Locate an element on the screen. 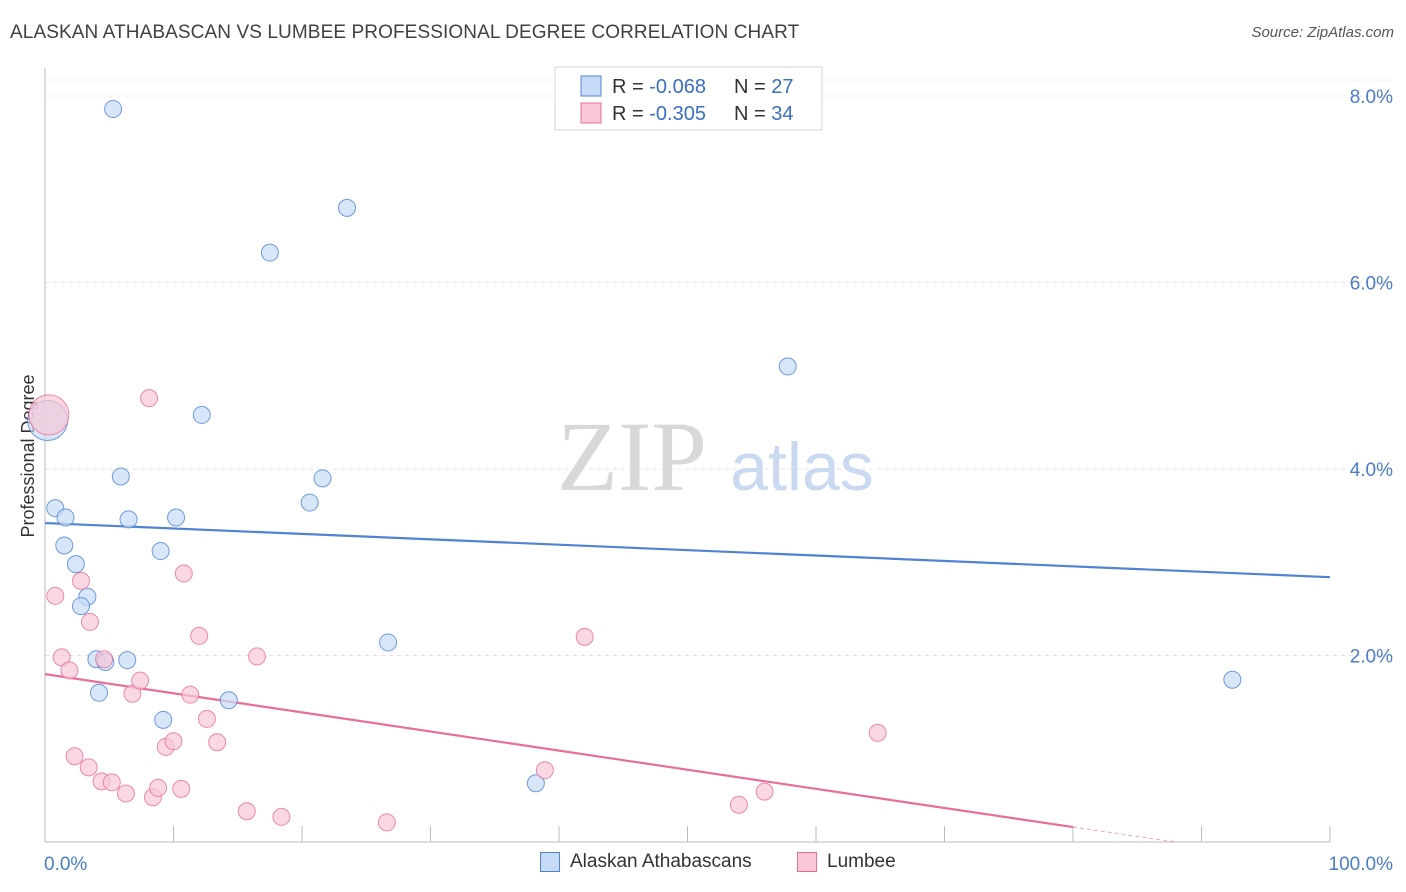 This screenshot has width=1406, height=892. stats-row-0: R = -0.068 is located at coordinates (659, 87).